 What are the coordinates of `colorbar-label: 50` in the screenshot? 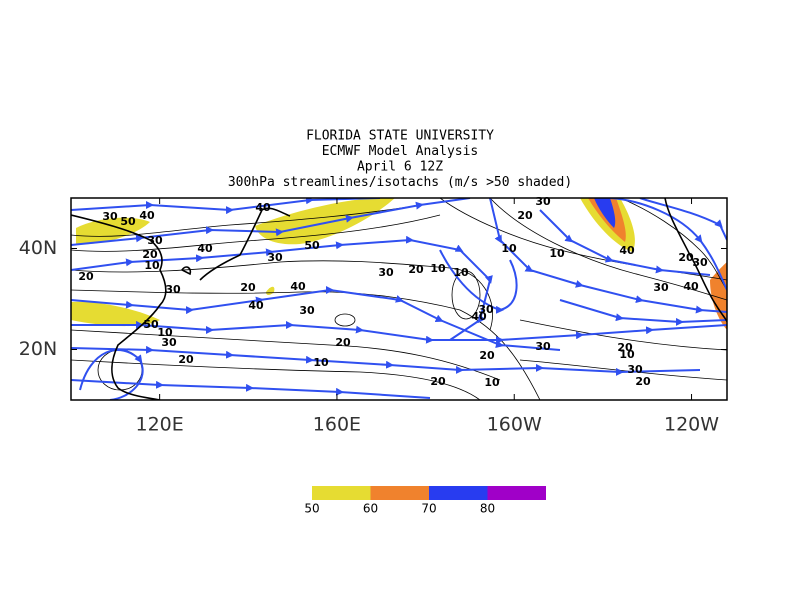 It's located at (311, 509).